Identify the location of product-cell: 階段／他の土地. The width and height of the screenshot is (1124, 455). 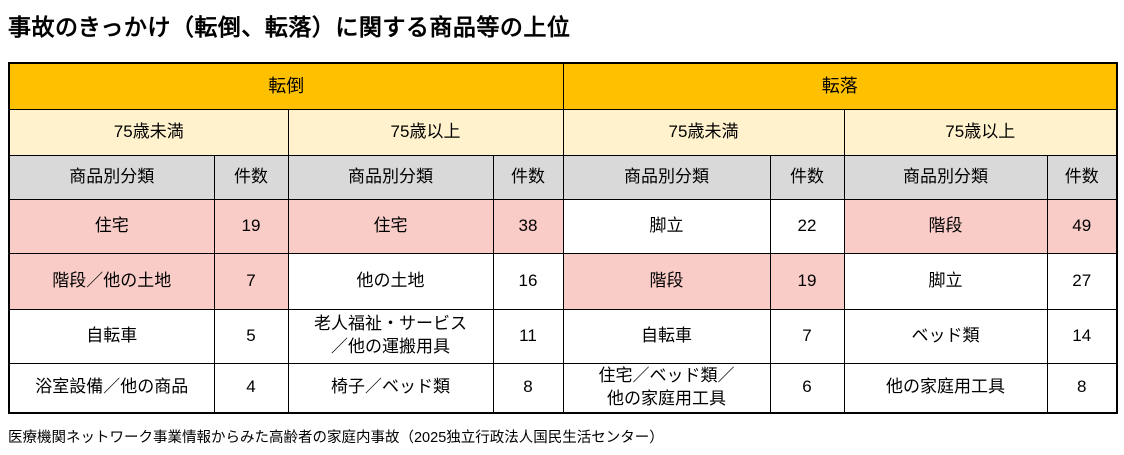
(111, 281).